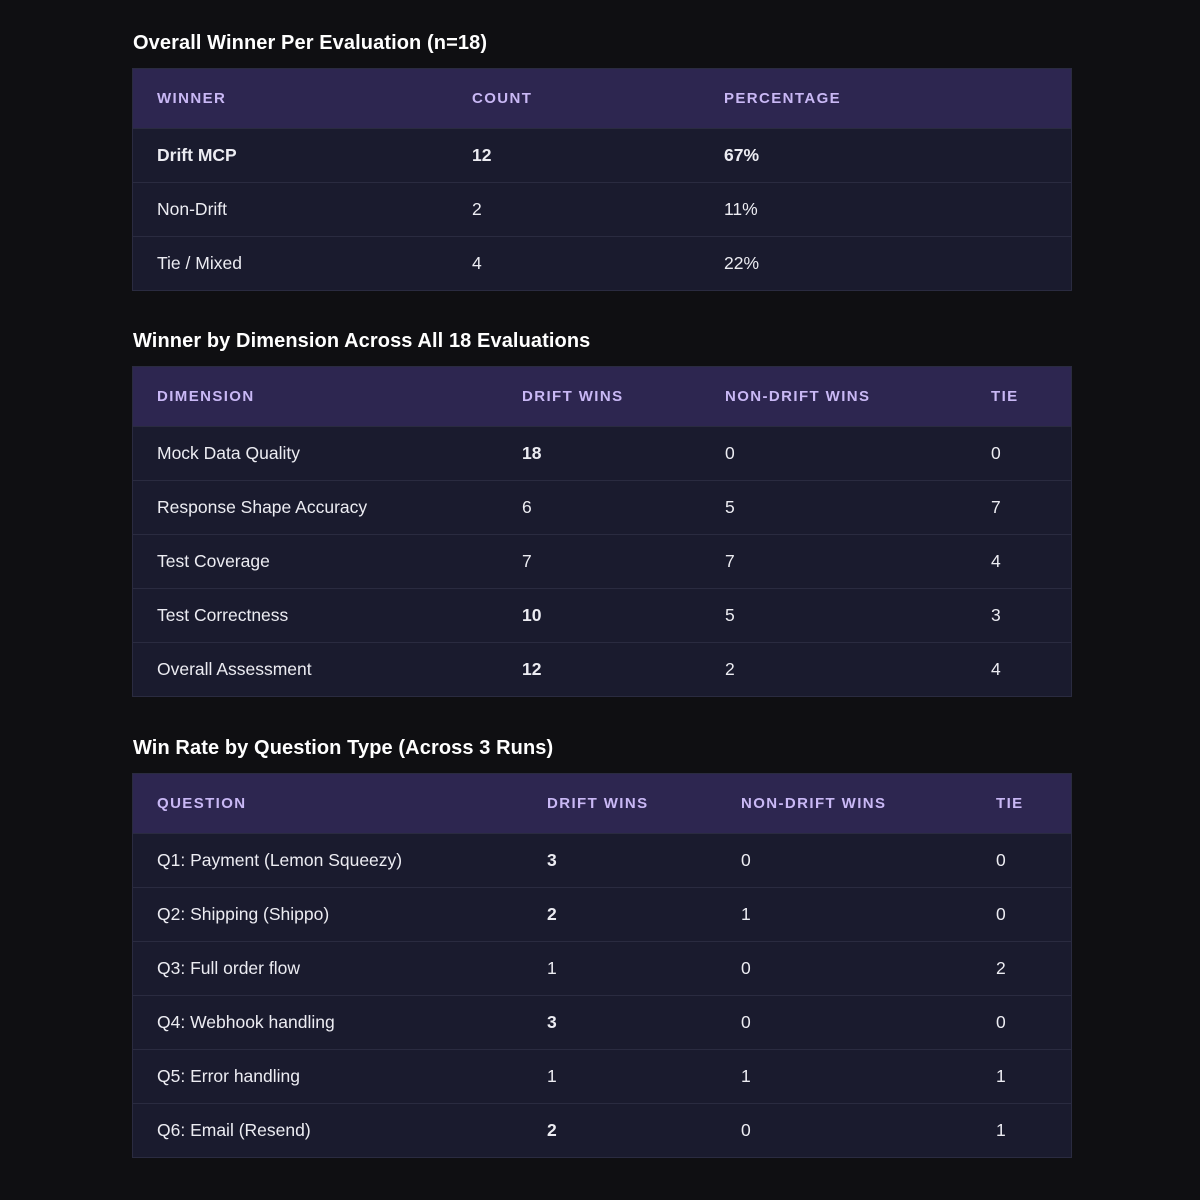 The width and height of the screenshot is (1200, 1200). What do you see at coordinates (228, 452) in the screenshot?
I see `dimension-cell: Mock Data Quality` at bounding box center [228, 452].